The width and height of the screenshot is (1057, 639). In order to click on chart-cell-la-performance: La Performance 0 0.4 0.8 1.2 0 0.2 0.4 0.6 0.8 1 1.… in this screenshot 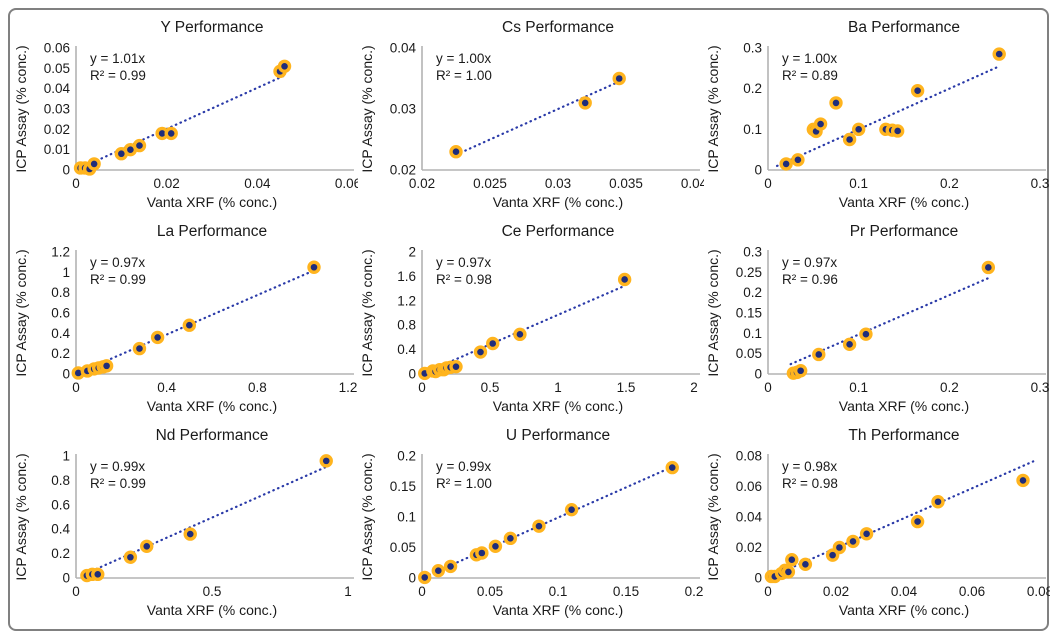, I will do `click(185, 321)`.